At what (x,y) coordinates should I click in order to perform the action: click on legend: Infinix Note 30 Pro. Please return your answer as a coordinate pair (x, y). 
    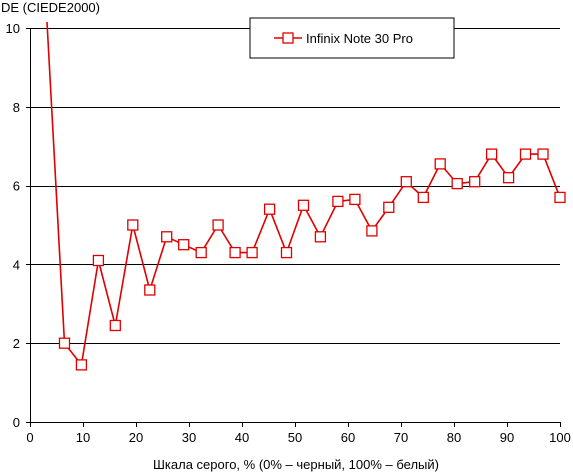
    Looking at the image, I should click on (352, 38).